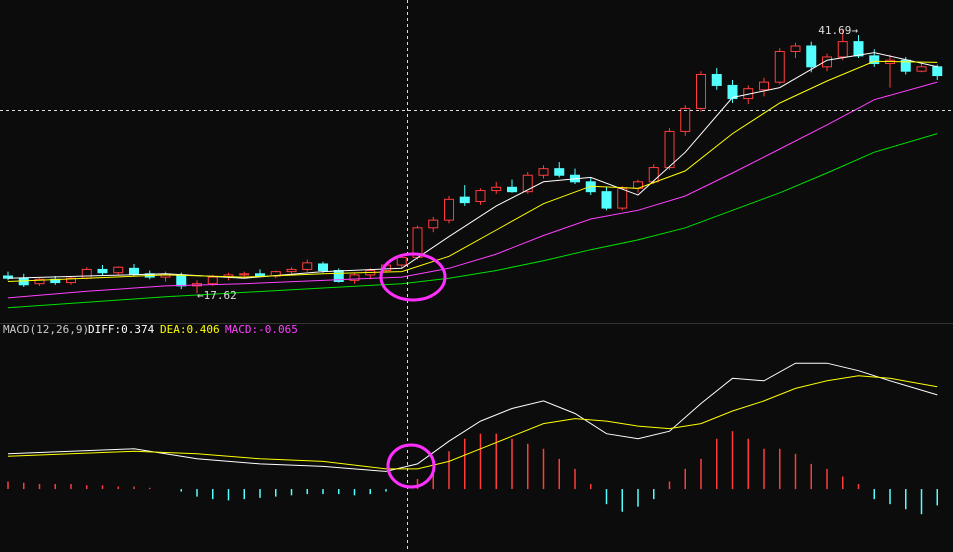  What do you see at coordinates (190, 329) in the screenshot?
I see `legend-entry: DEA:0.406` at bounding box center [190, 329].